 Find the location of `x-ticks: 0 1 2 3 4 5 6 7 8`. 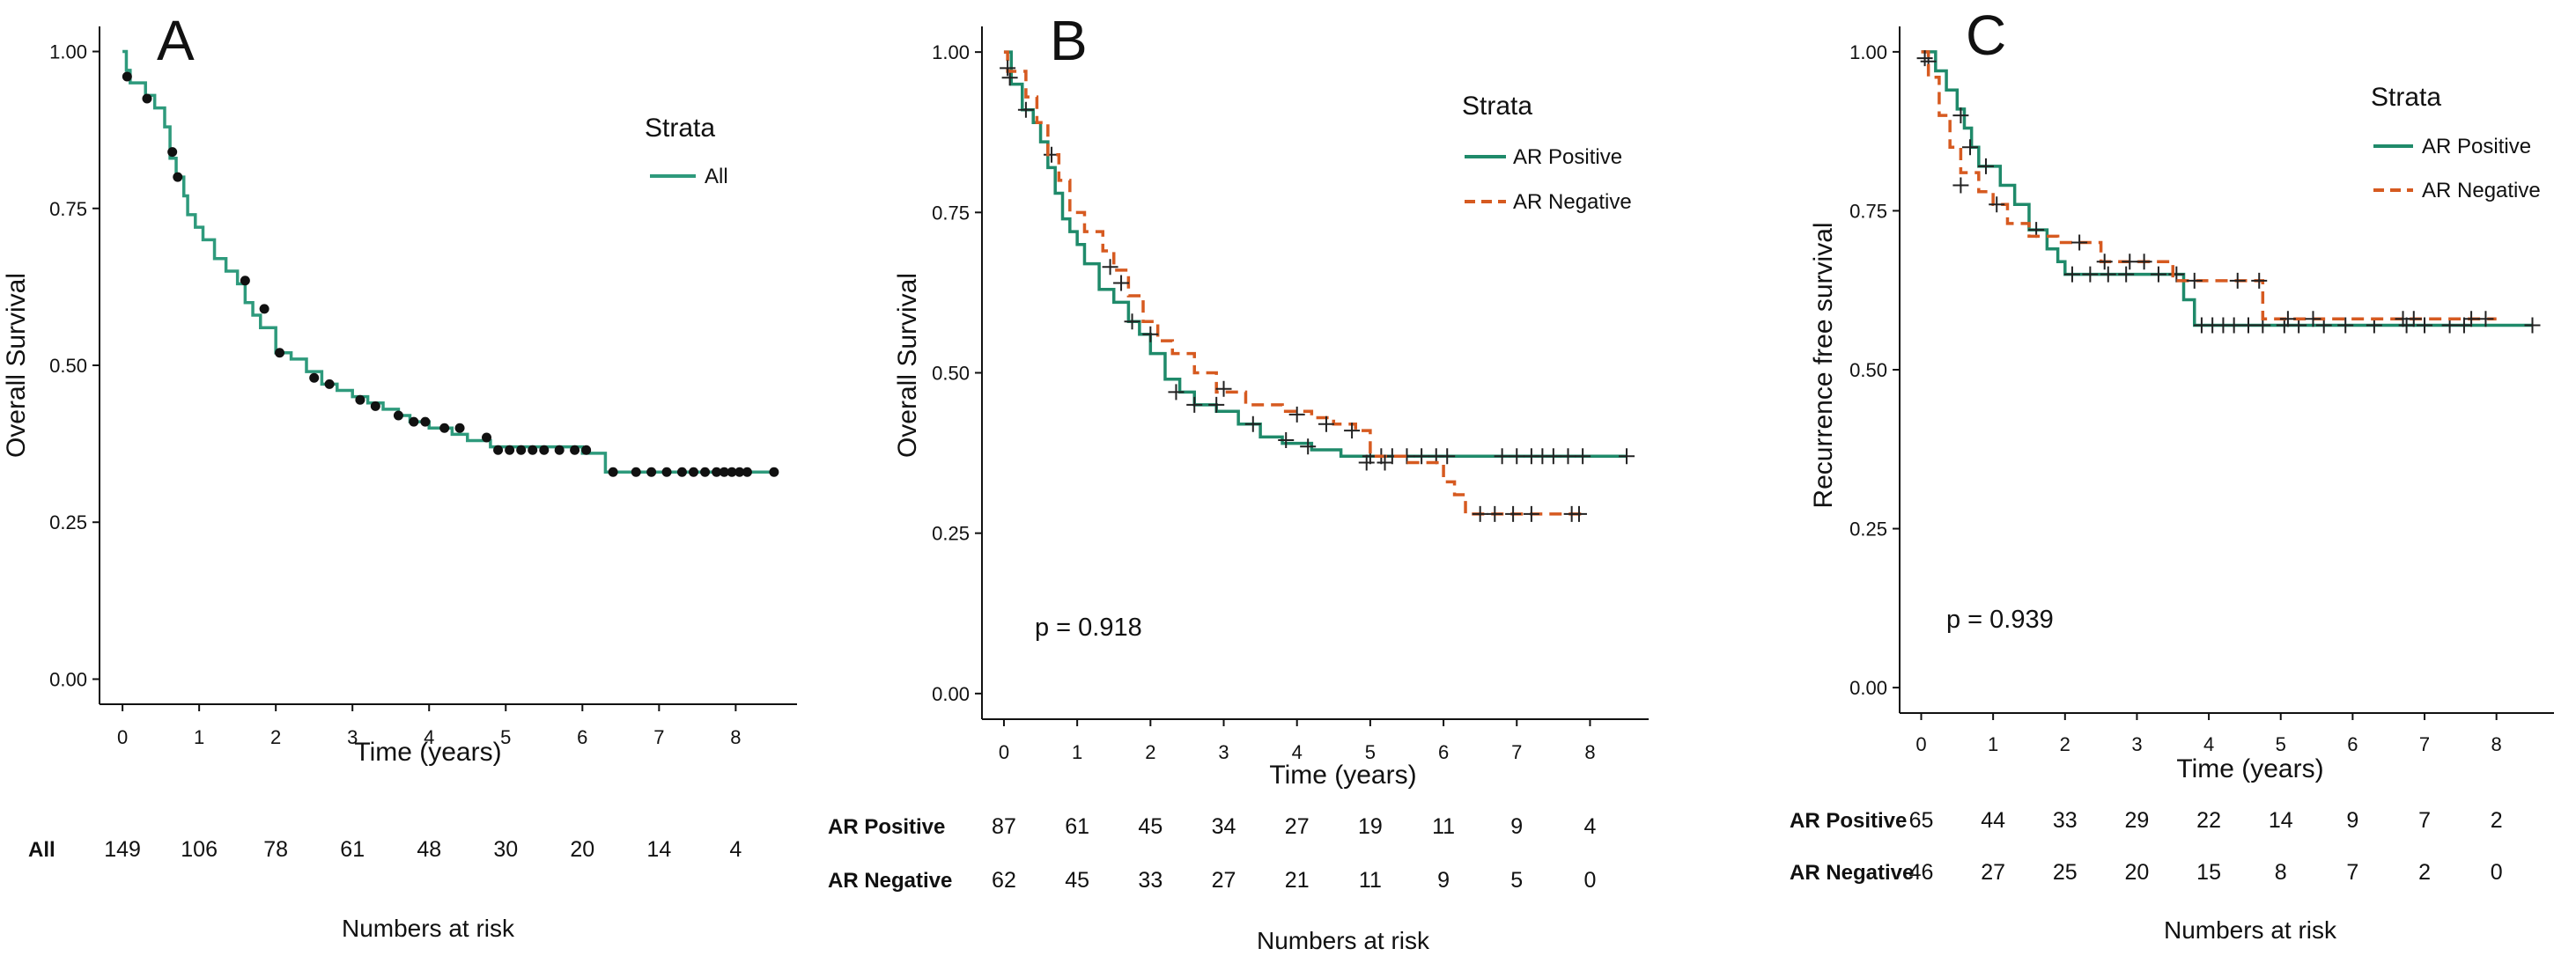

x-ticks: 0 1 2 3 4 5 6 7 8 is located at coordinates (2208, 734).